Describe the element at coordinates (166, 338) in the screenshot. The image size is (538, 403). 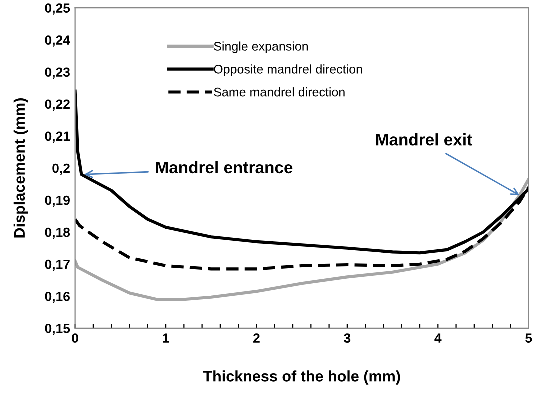
I see `x-tick-label: 1` at that location.